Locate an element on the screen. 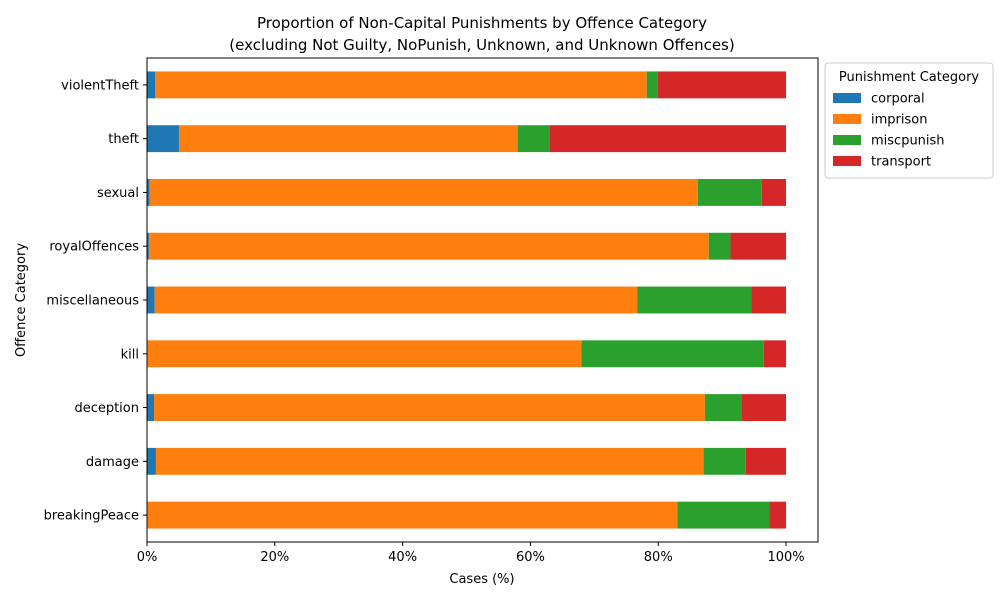 The width and height of the screenshot is (1000, 600). y-tick-label: damage is located at coordinates (112, 462).